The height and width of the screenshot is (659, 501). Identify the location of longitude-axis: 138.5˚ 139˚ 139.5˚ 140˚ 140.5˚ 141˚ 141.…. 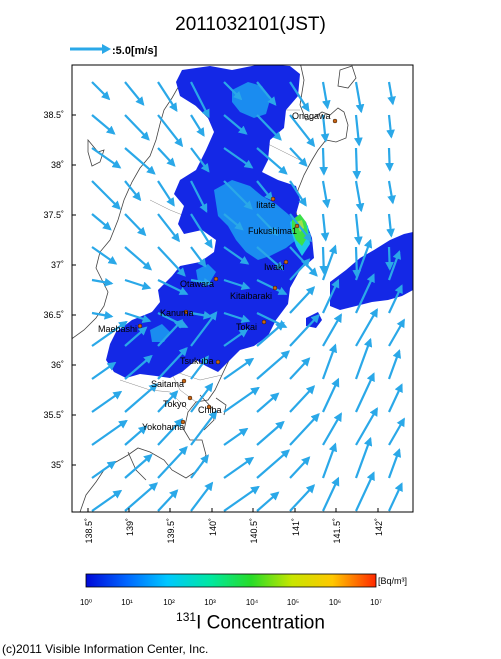
(234, 526).